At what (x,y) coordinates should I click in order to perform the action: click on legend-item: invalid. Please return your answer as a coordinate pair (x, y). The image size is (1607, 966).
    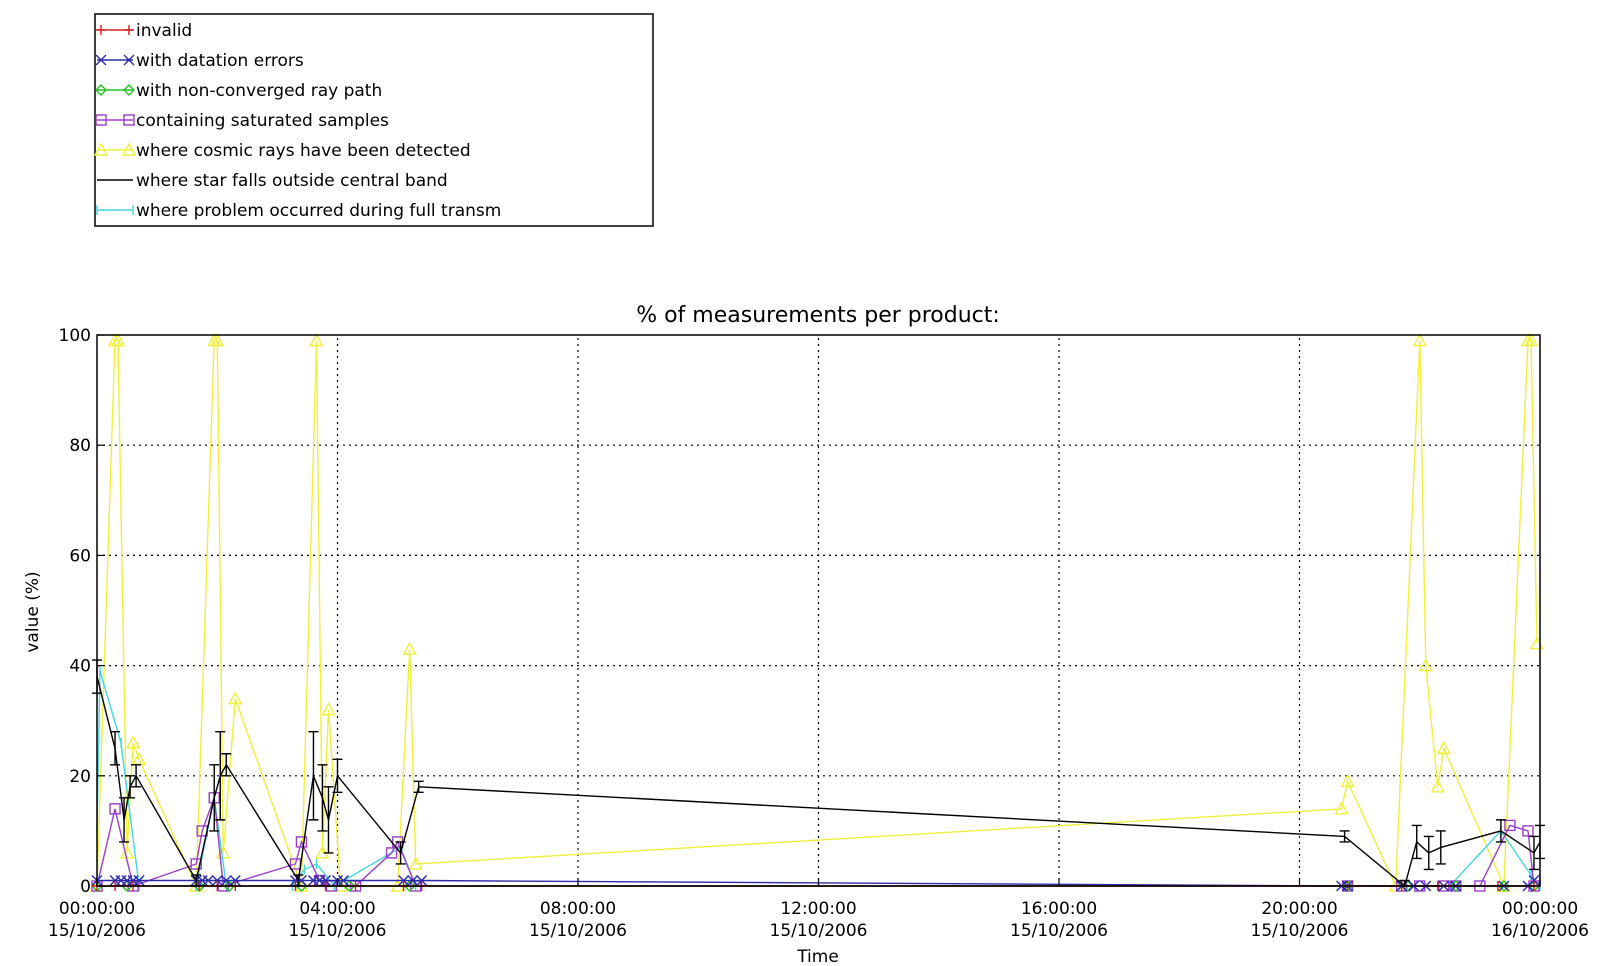
    Looking at the image, I should click on (144, 31).